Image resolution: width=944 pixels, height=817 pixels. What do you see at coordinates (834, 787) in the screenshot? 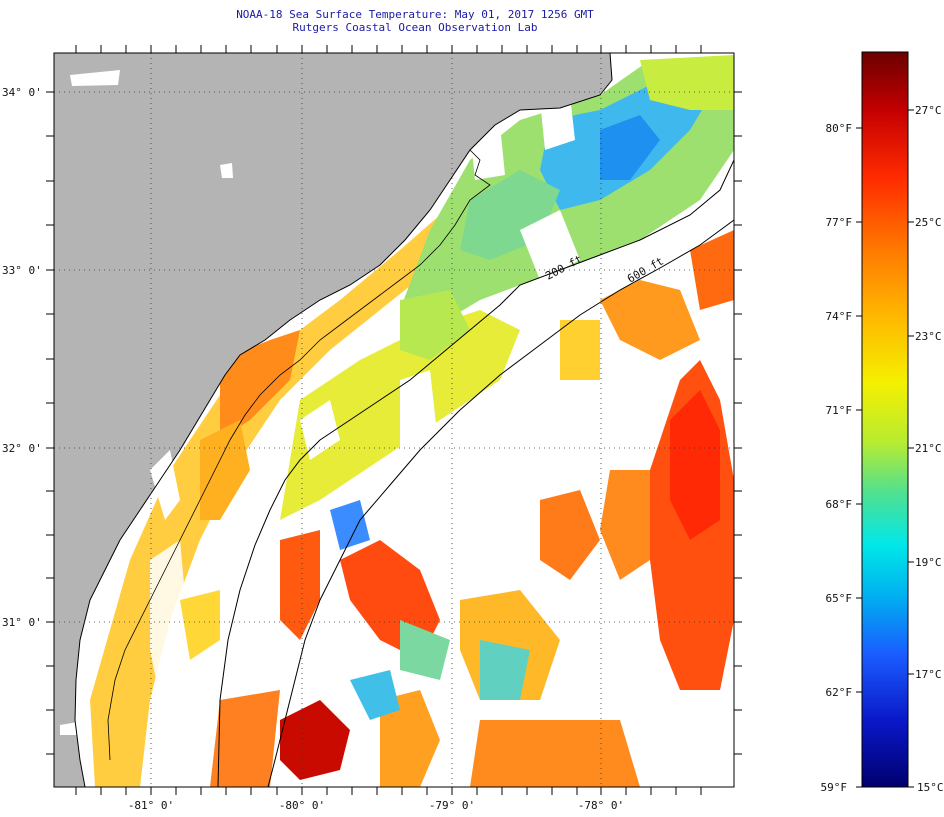
I see `cb-f-59: 59°F` at bounding box center [834, 787].